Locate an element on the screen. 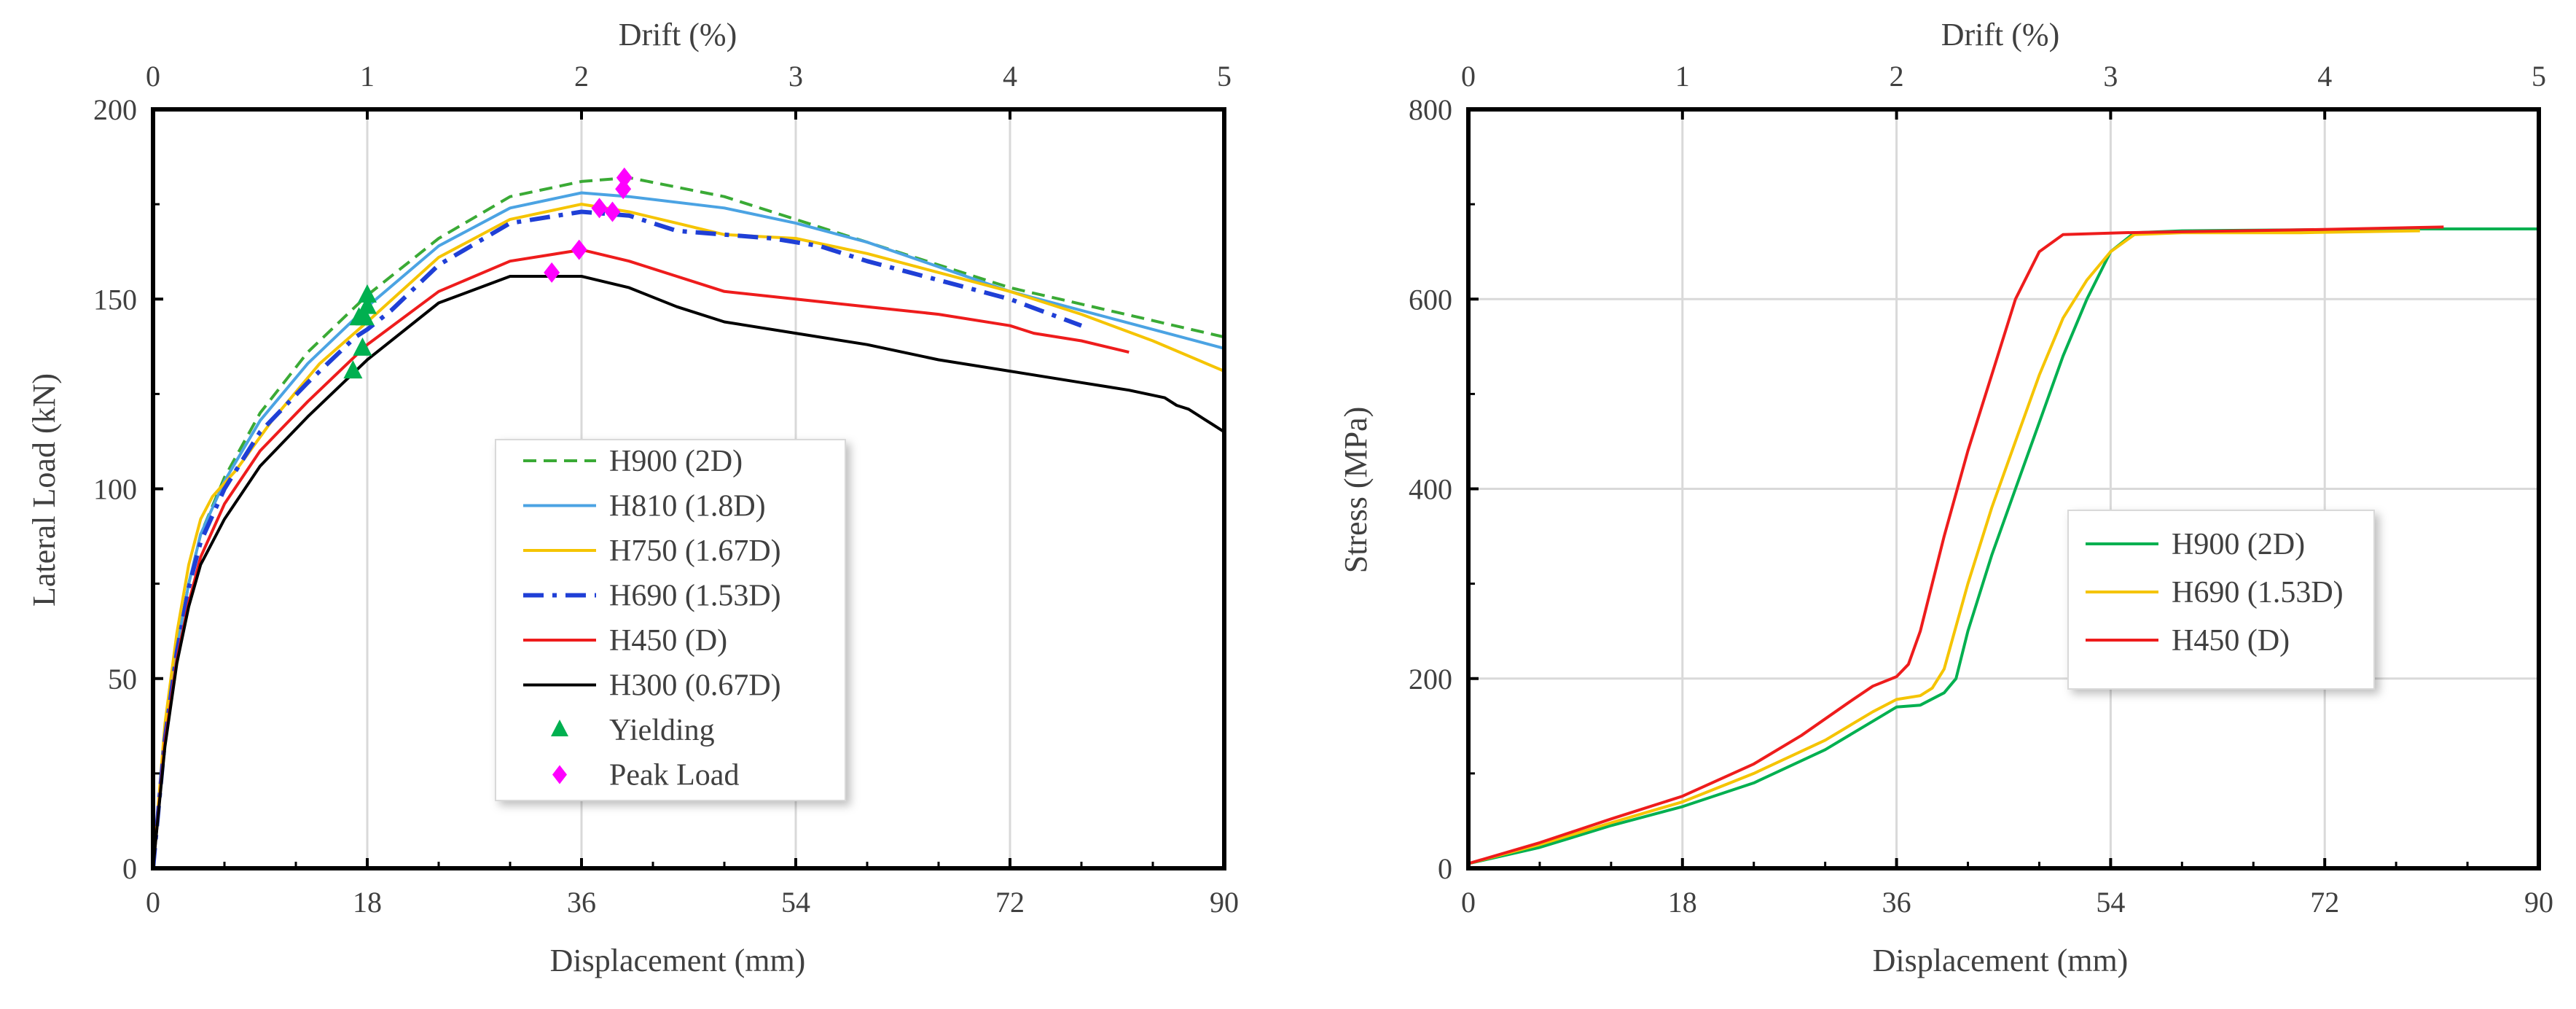 The height and width of the screenshot is (1009, 2576). y-tick-labels: 0 200 400 600 800 is located at coordinates (1430, 489).